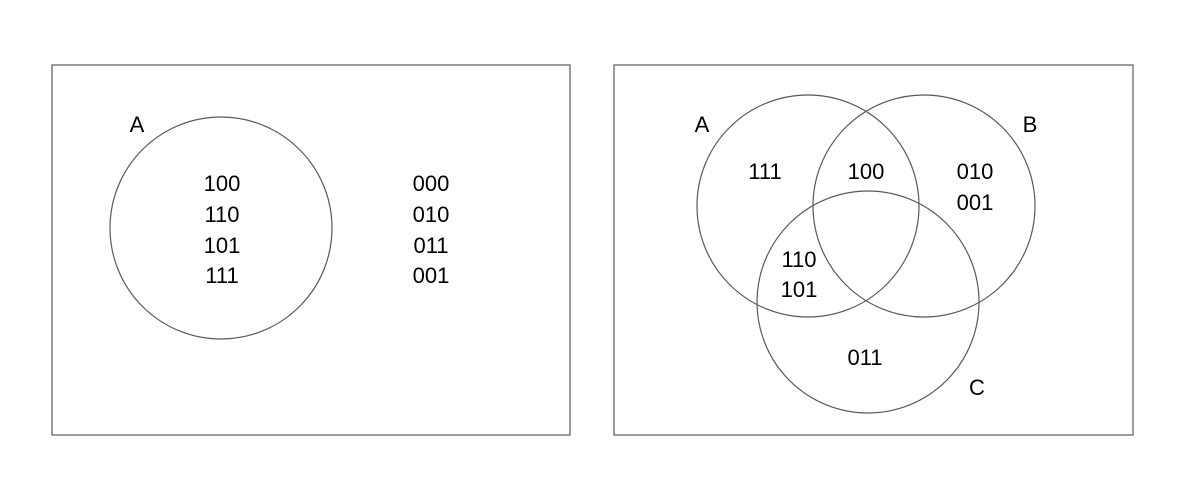 This screenshot has height=503, width=1187. I want to click on region-a-and-b-value: 100, so click(866, 171).